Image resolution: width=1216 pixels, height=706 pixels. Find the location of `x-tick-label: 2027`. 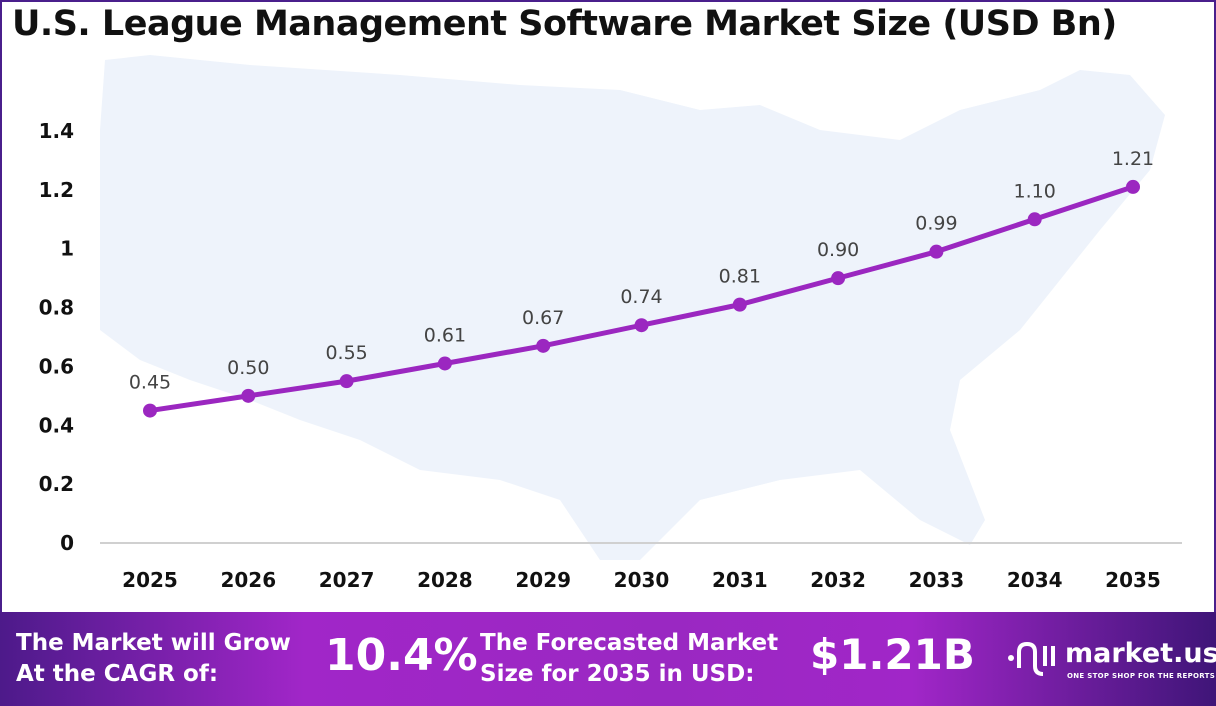

x-tick-label: 2027 is located at coordinates (347, 580).